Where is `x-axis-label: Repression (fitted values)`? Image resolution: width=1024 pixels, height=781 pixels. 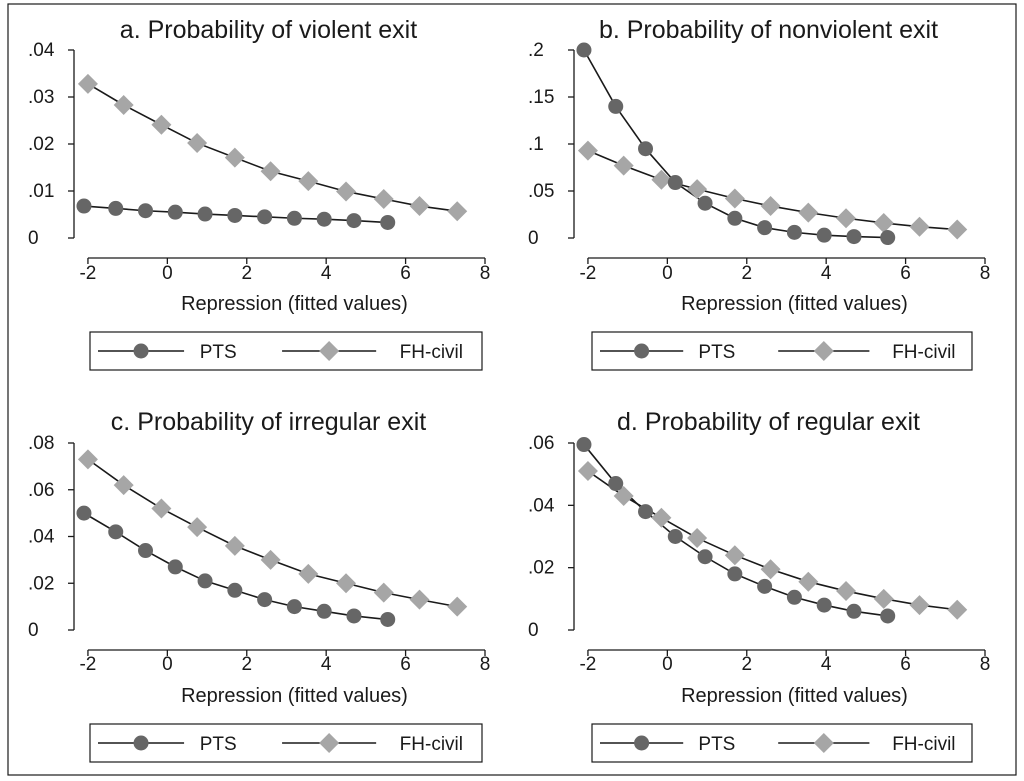 x-axis-label: Repression (fitted values) is located at coordinates (794, 304).